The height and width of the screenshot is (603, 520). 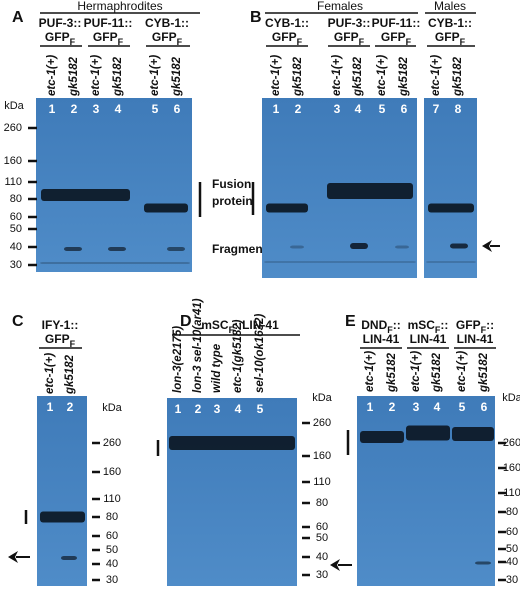 I want to click on ladder-label: 80, so click(x=112, y=517).